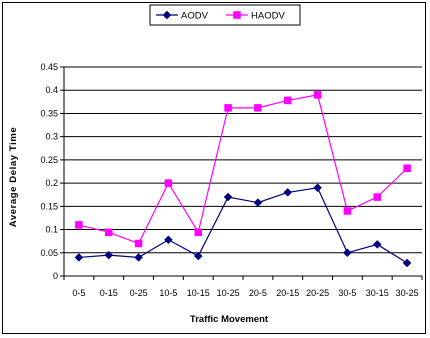 This screenshot has height=338, width=430. What do you see at coordinates (51, 230) in the screenshot?
I see `y-tick-label: 0.1` at bounding box center [51, 230].